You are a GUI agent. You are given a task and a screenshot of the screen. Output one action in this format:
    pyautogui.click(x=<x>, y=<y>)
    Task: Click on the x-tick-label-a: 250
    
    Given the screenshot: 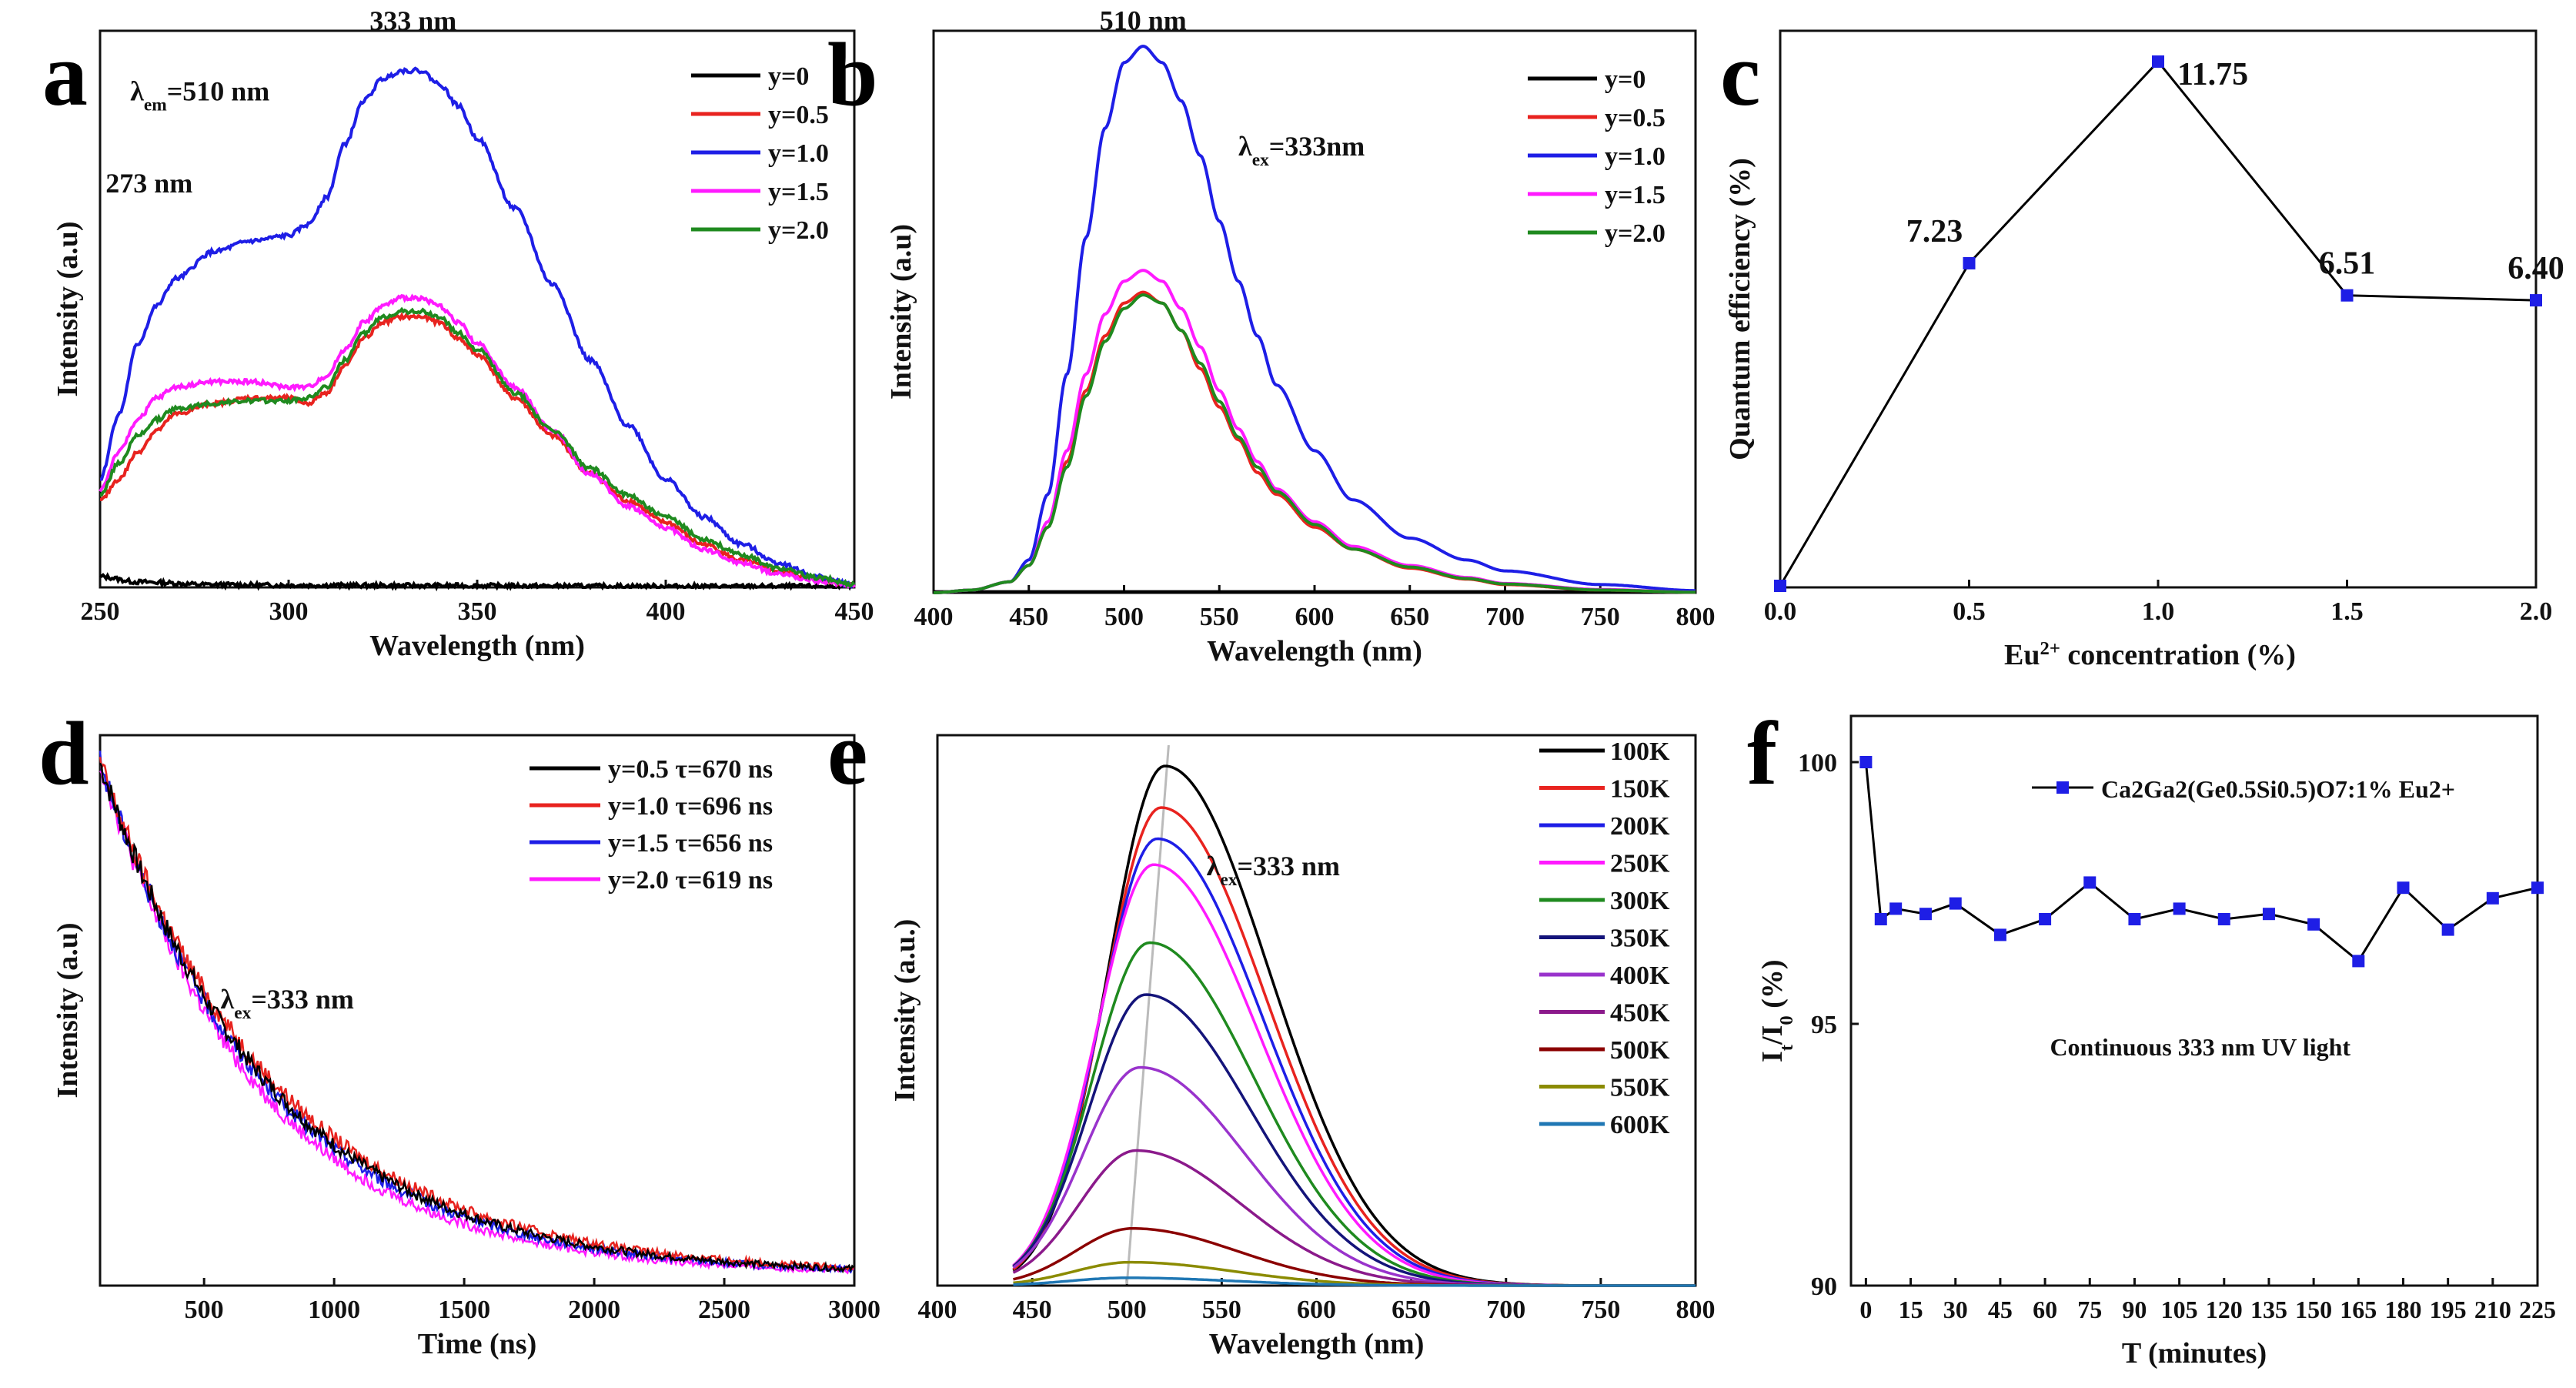 What is the action you would take?
    pyautogui.click(x=100, y=611)
    